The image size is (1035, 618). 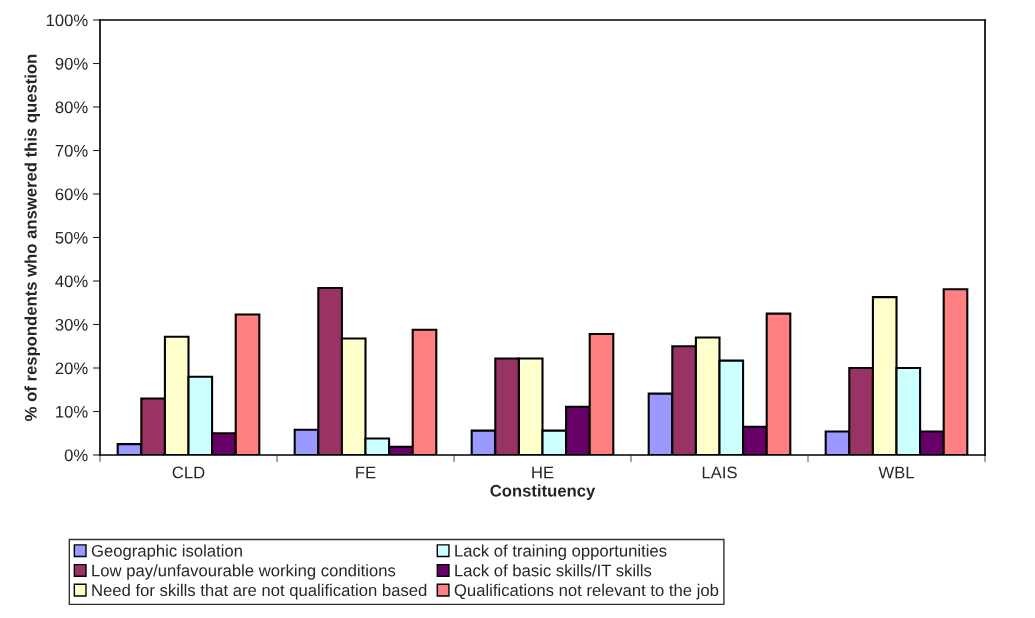 What do you see at coordinates (543, 492) in the screenshot?
I see `x-axis-title: Constituency` at bounding box center [543, 492].